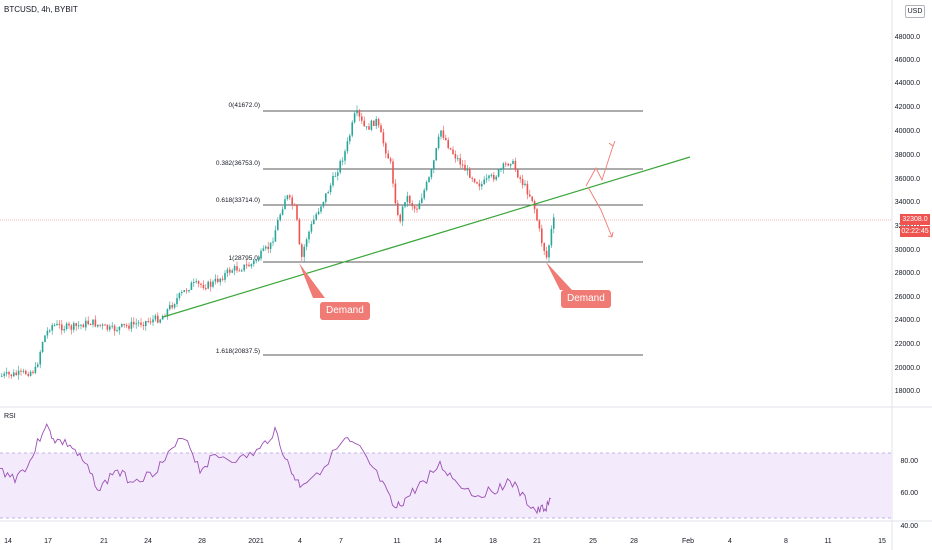 Image resolution: width=932 pixels, height=550 pixels. I want to click on rsi-tick-label: 80.00, so click(909, 461).